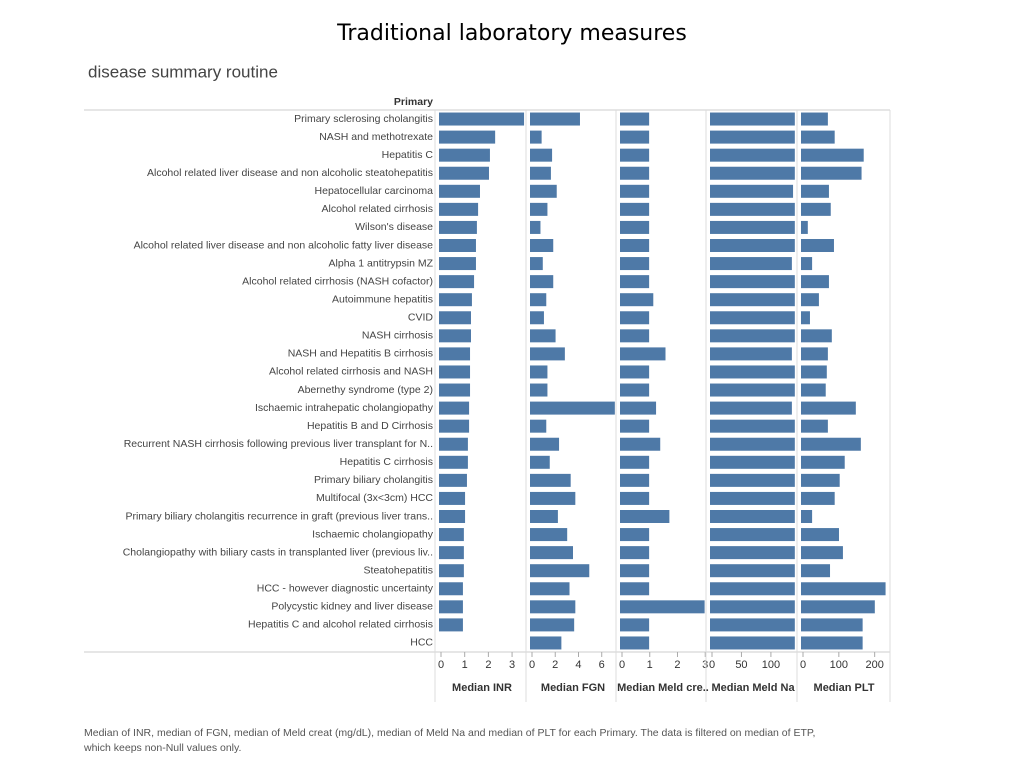 Image resolution: width=1024 pixels, height=773 pixels. I want to click on chart-title: Traditional laboratory measures, so click(511, 33).